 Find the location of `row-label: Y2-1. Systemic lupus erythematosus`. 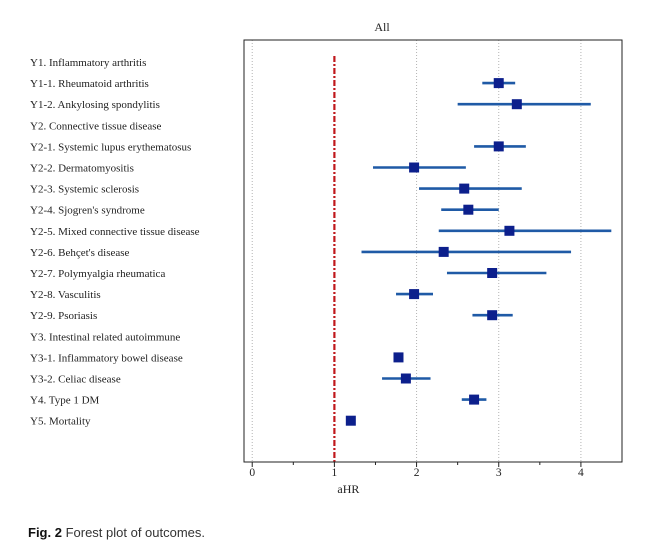

row-label: Y2-1. Systemic lupus erythematosus is located at coordinates (110, 147).